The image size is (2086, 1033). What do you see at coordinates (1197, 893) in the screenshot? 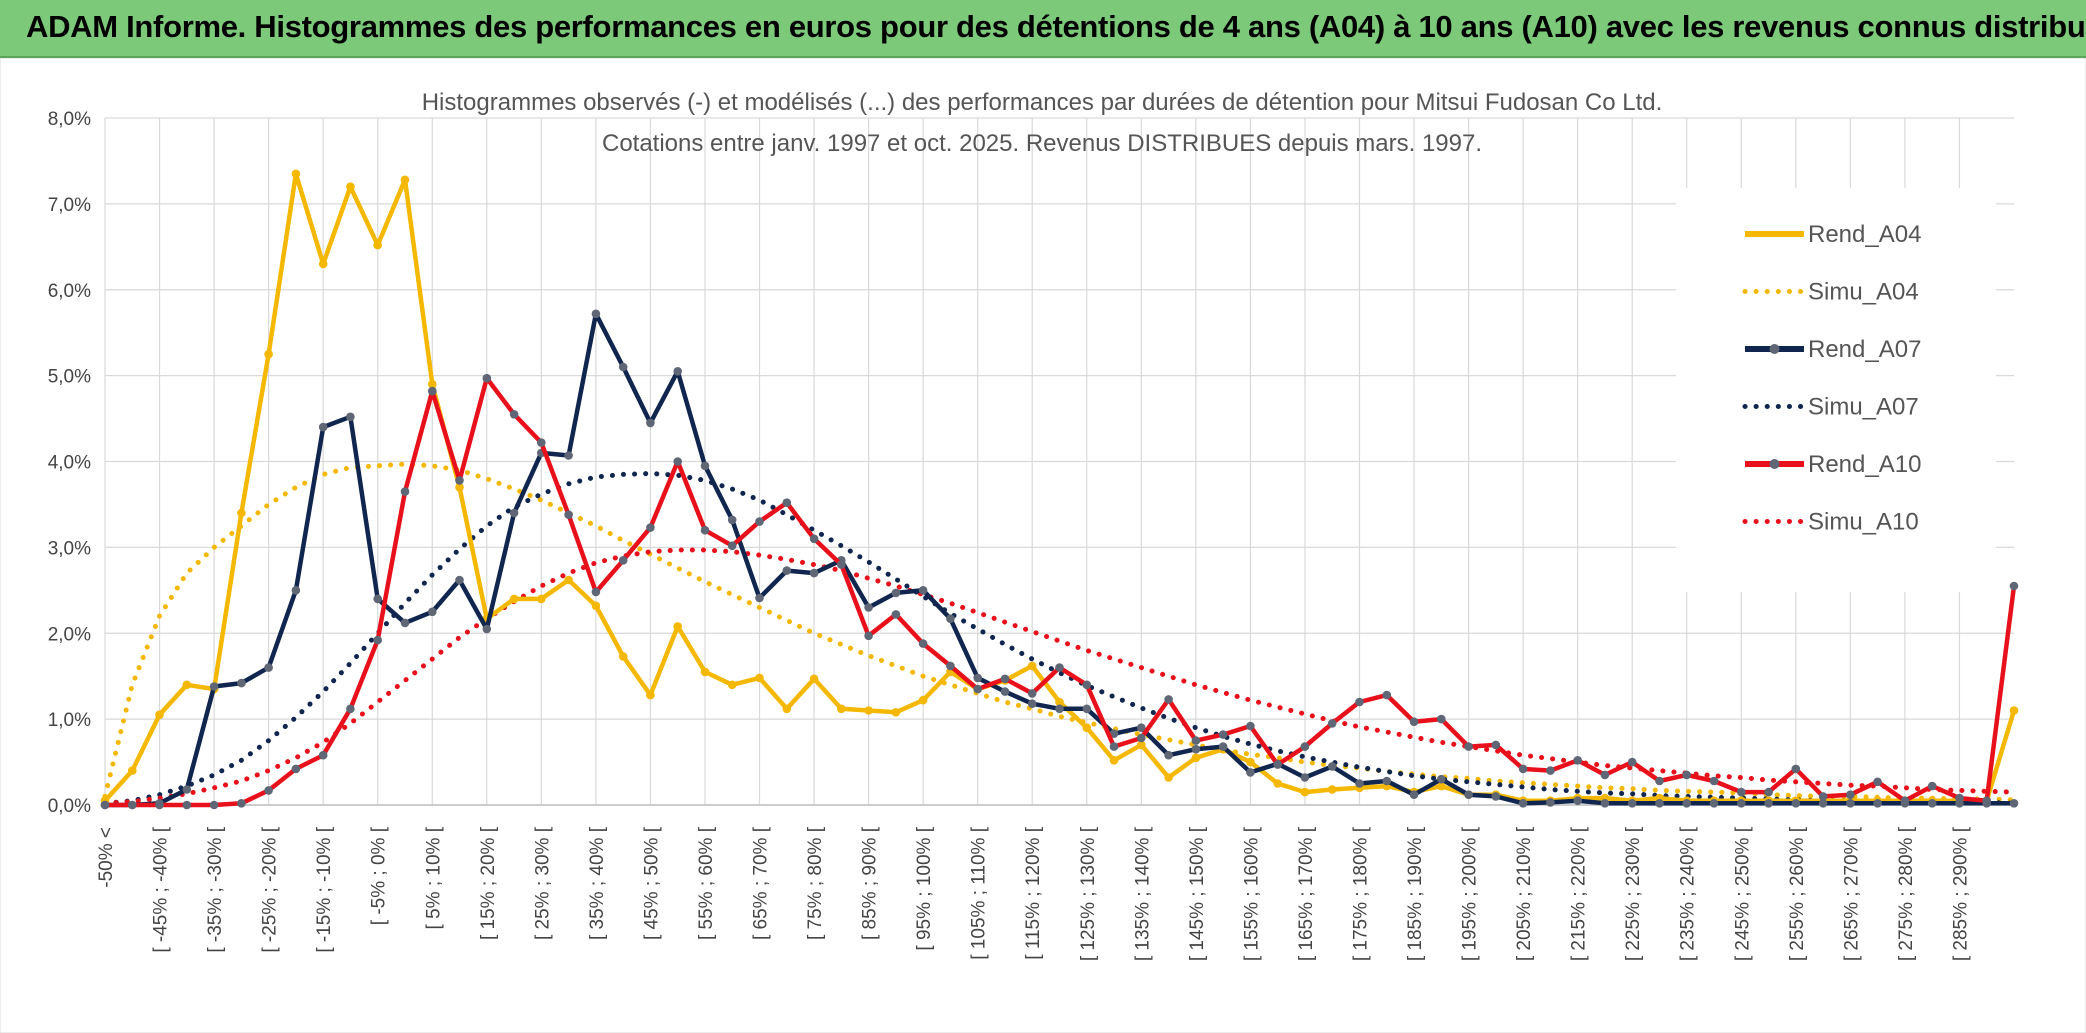
I see `x-tick-label: [ 145% ; 150% [` at bounding box center [1197, 893].